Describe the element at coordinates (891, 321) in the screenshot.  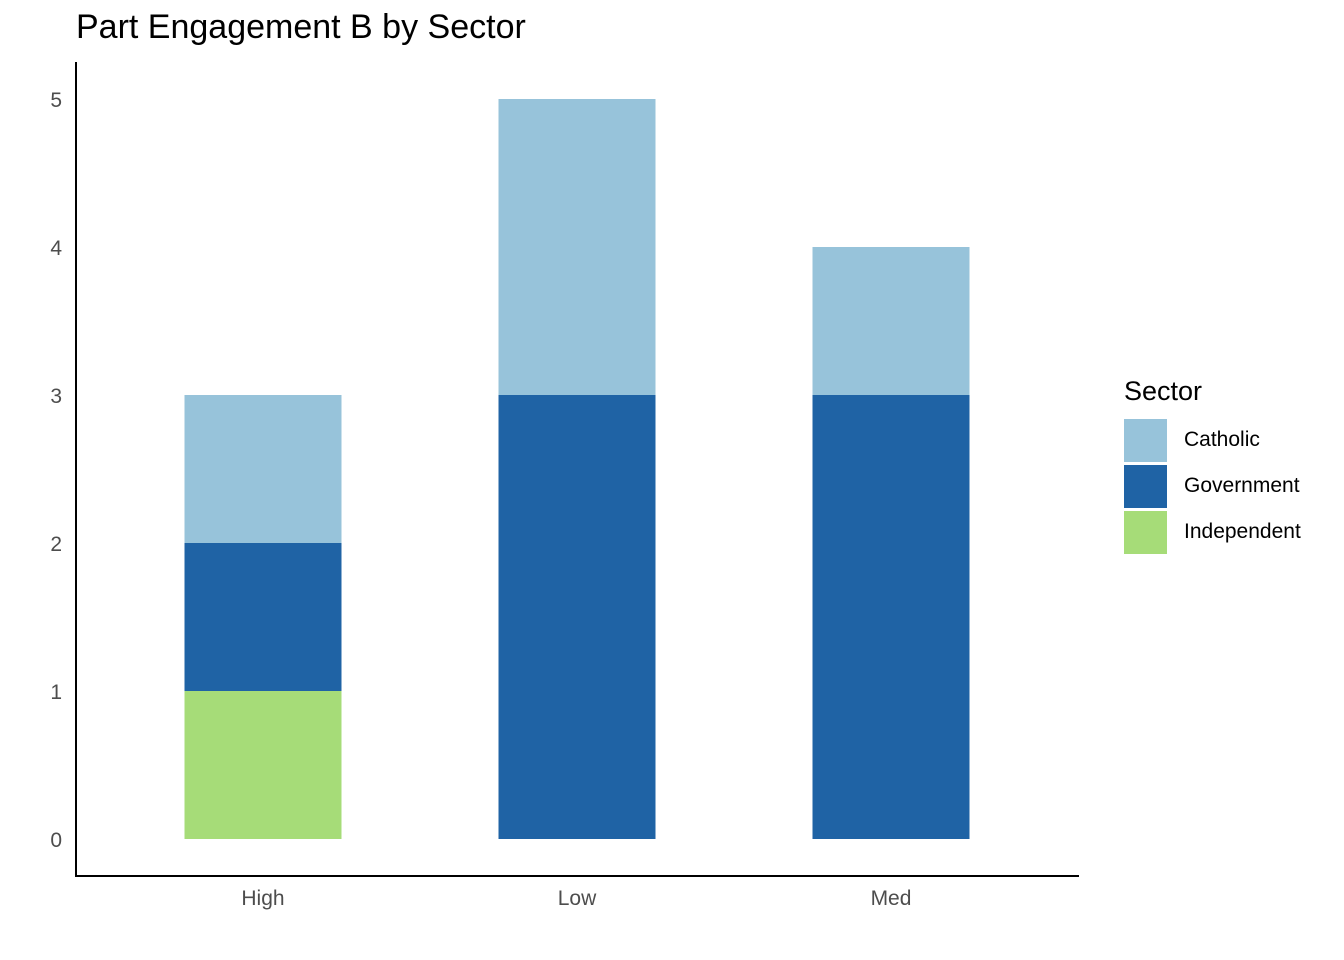
I see `bar-med-catholic` at that location.